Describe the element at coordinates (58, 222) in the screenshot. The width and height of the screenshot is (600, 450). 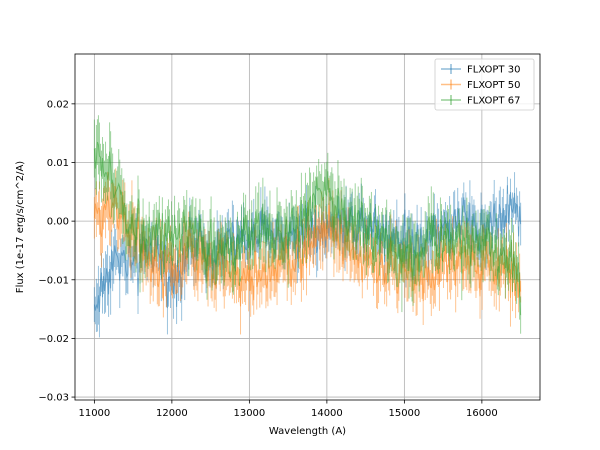
I see `y-tick-label: 0.00` at that location.